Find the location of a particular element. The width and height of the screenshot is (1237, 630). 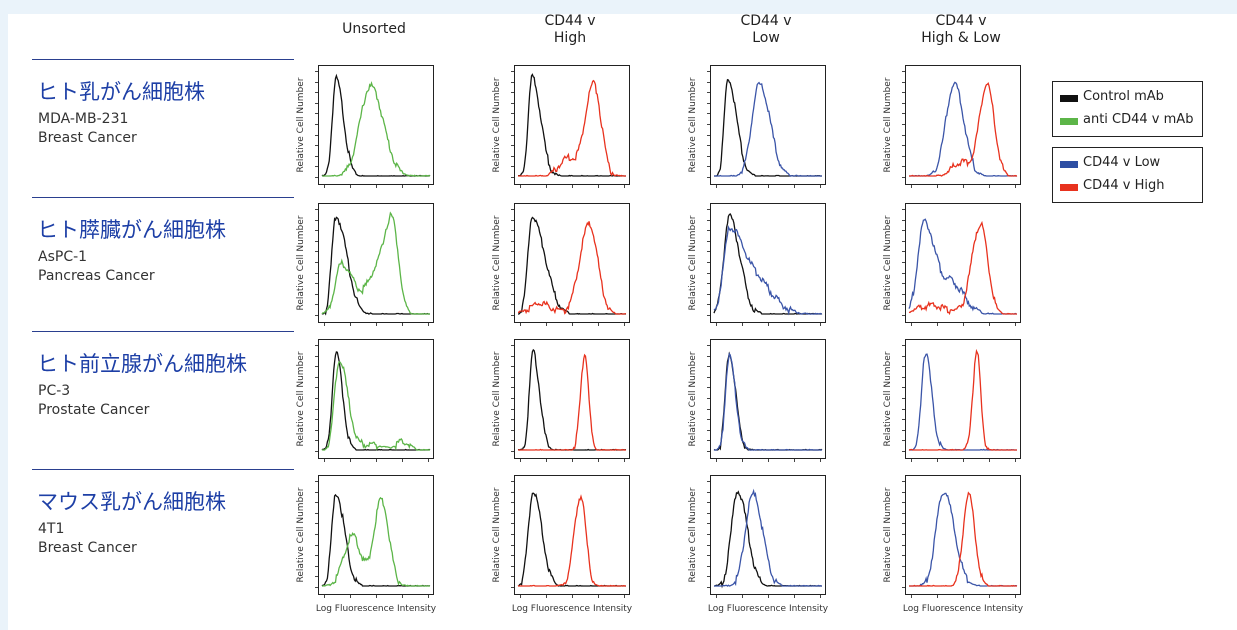

column-title: CD44 v High & Low is located at coordinates (961, 29).